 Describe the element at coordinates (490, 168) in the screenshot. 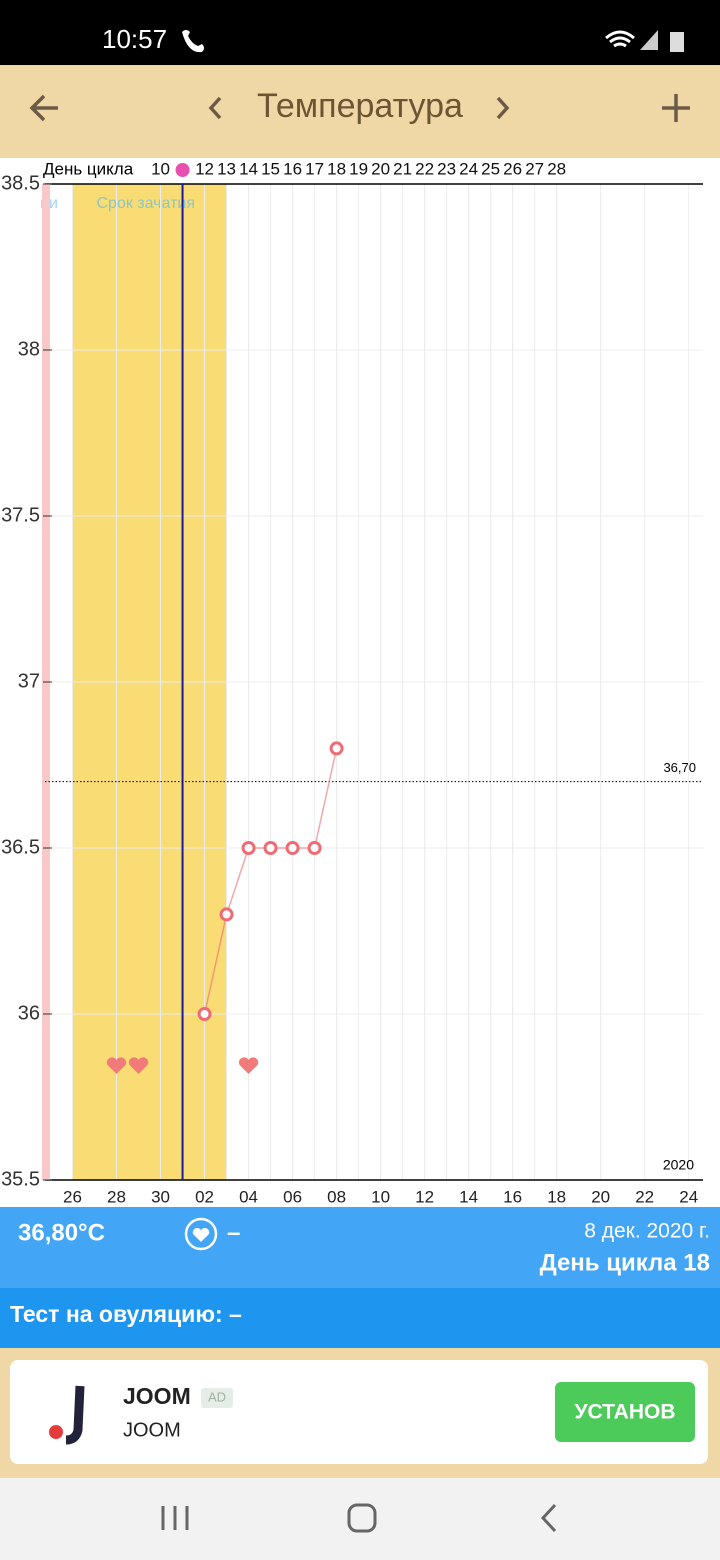

I see `cycle-day-label: 25` at that location.